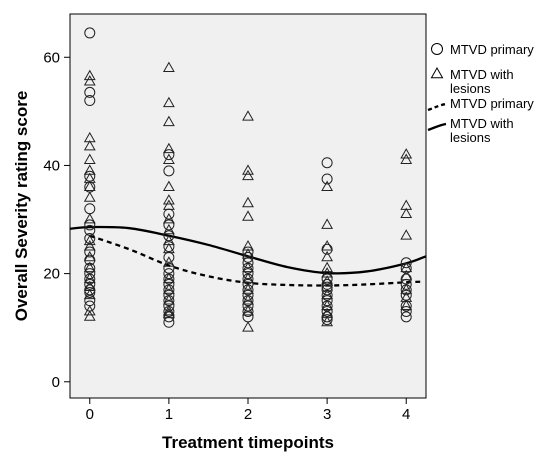 The height and width of the screenshot is (466, 550). Describe the element at coordinates (90, 414) in the screenshot. I see `x-tick-label: 0` at that location.